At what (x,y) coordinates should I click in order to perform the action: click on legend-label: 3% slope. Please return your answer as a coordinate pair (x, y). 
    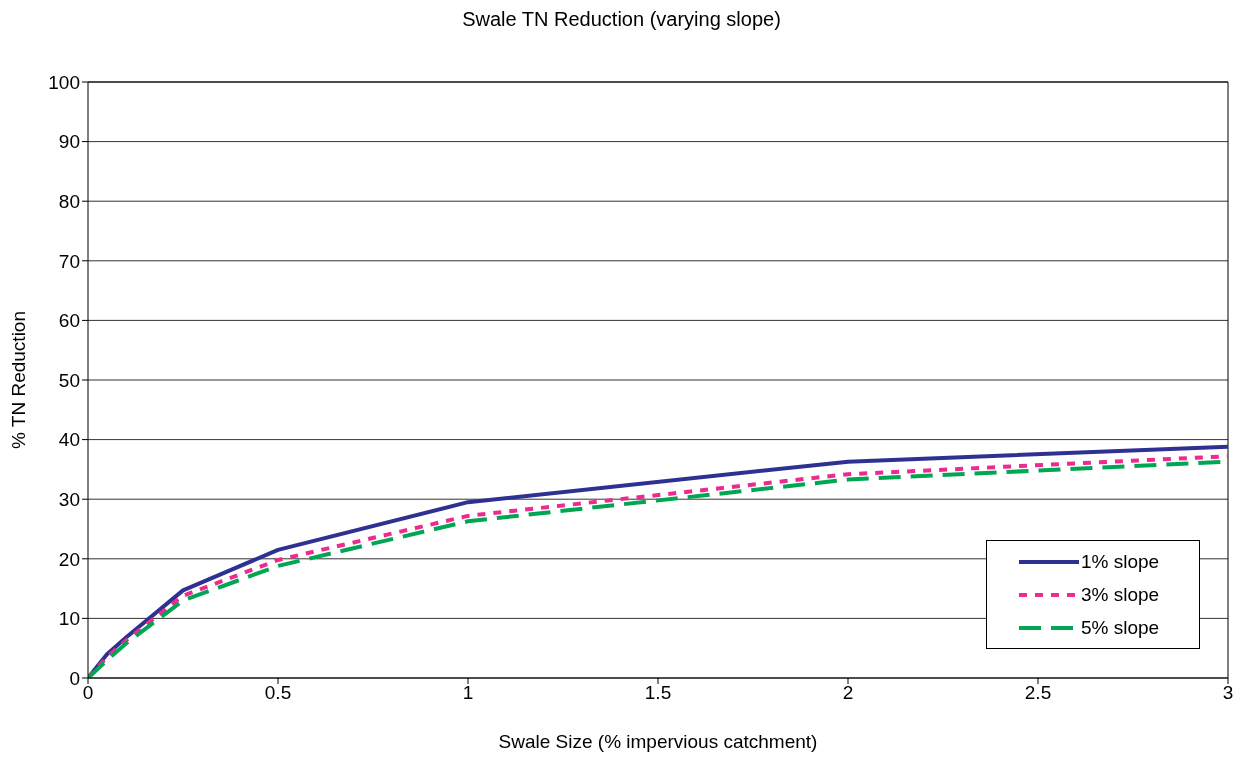
    Looking at the image, I should click on (1120, 594).